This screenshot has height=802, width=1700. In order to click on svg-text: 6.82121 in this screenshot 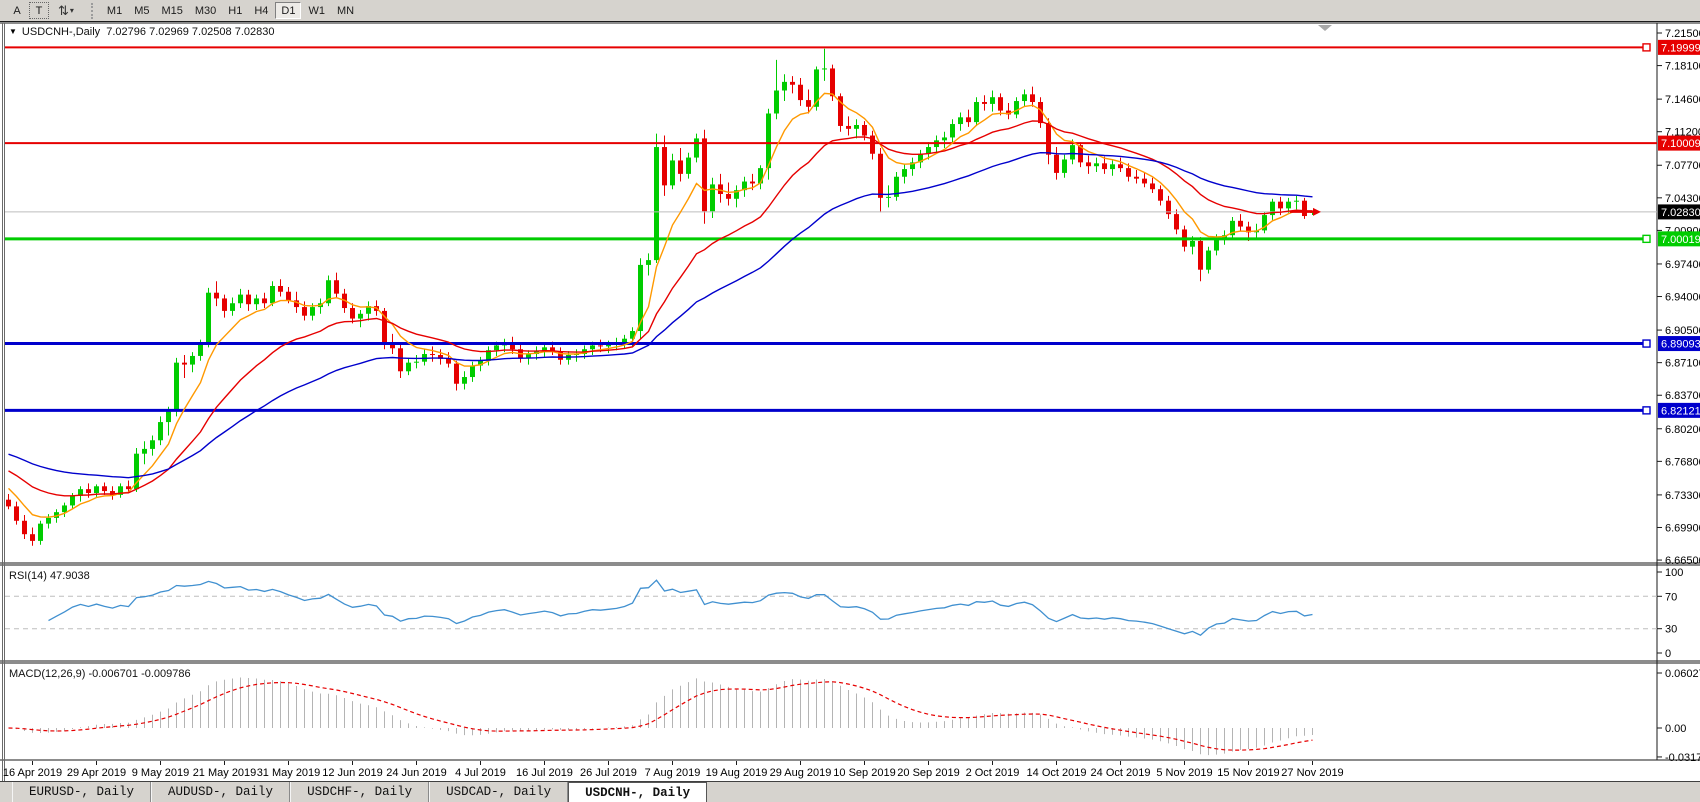, I will do `click(1680, 411)`.